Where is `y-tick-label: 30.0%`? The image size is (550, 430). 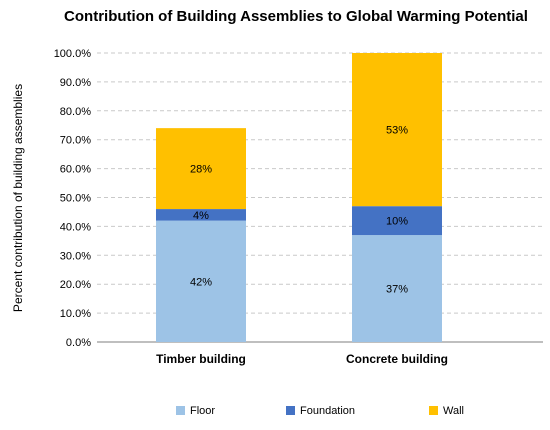 y-tick-label: 30.0% is located at coordinates (75, 256).